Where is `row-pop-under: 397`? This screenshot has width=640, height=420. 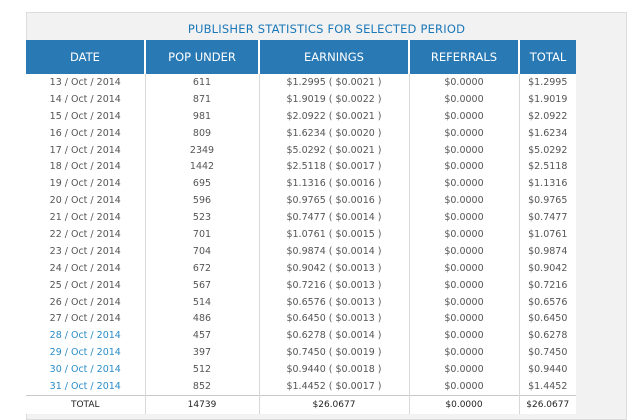 row-pop-under: 397 is located at coordinates (201, 353).